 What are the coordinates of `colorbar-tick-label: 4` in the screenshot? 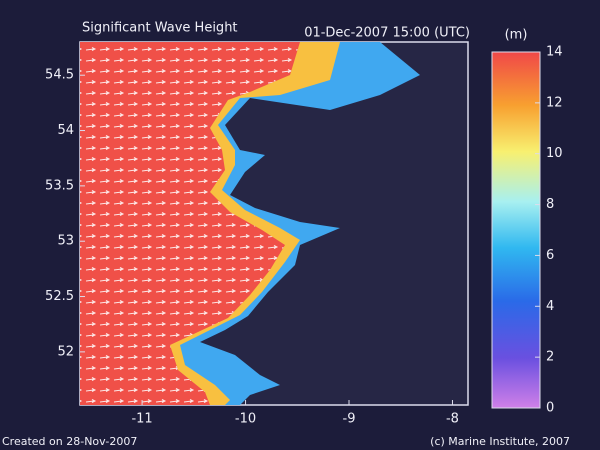 It's located at (550, 306).